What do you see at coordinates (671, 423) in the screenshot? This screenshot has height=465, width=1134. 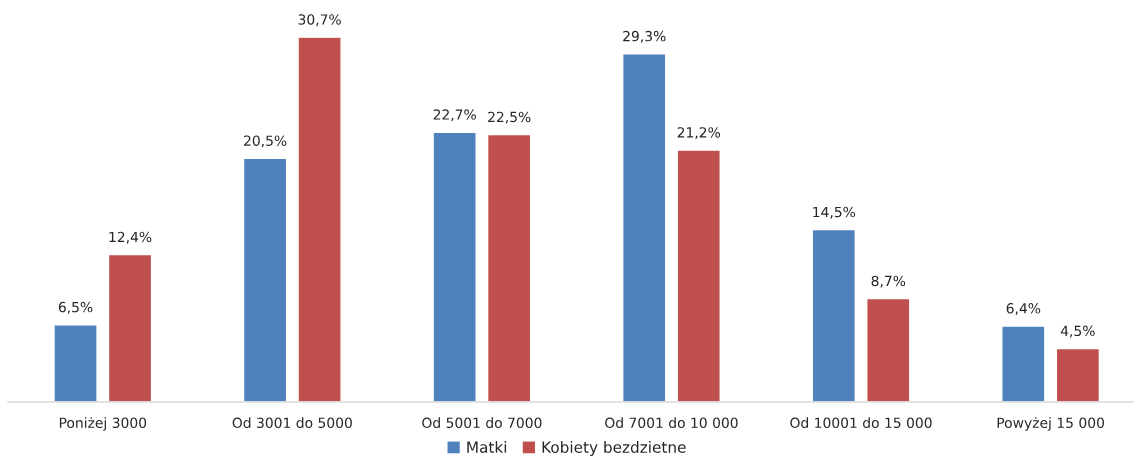 I see `x-tick-label: Od 7001 do 10 000` at bounding box center [671, 423].